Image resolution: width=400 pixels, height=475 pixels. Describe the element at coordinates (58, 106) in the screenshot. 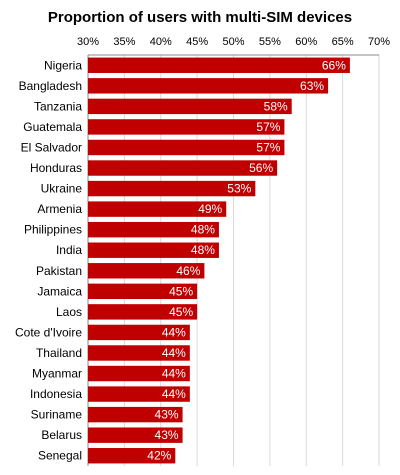

I see `category-label: Tanzania` at that location.